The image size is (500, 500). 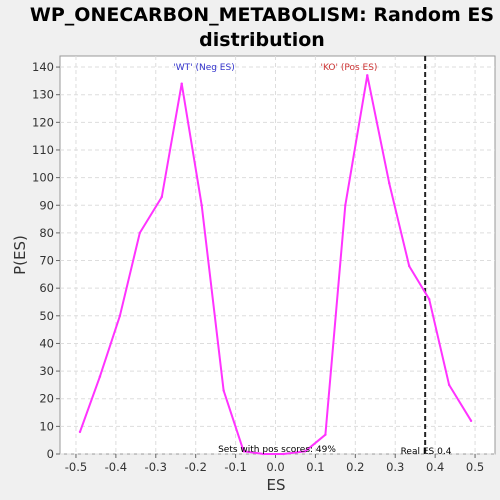 What do you see at coordinates (46, 371) in the screenshot?
I see `y-tick-label: 30` at bounding box center [46, 371].